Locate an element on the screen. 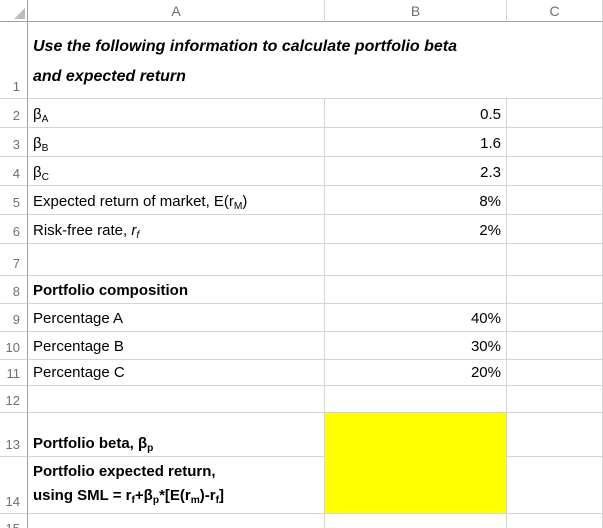 This screenshot has width=603, height=528. cell-c3 is located at coordinates (555, 142).